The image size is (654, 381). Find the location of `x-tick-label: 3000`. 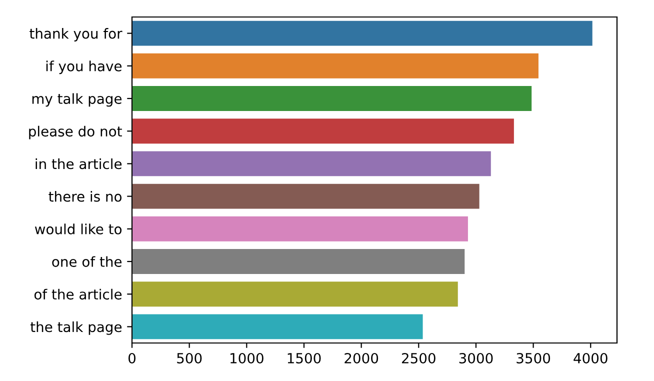

x-tick-label: 3000 is located at coordinates (476, 358).